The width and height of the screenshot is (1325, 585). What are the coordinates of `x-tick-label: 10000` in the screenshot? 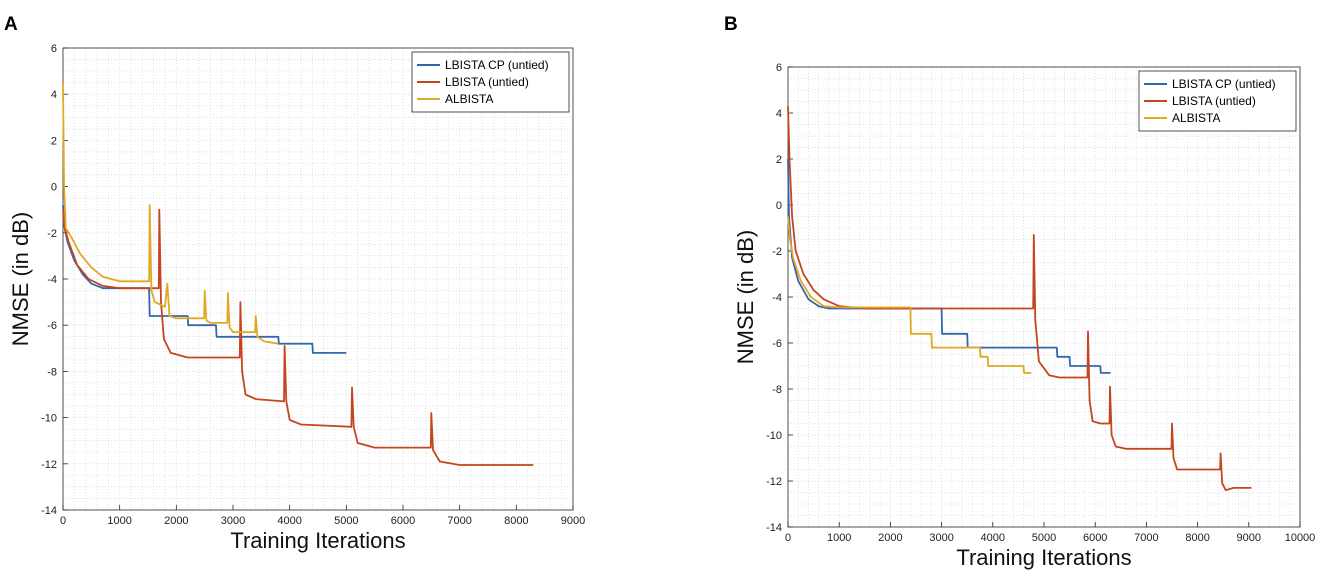 It's located at (1300, 538).